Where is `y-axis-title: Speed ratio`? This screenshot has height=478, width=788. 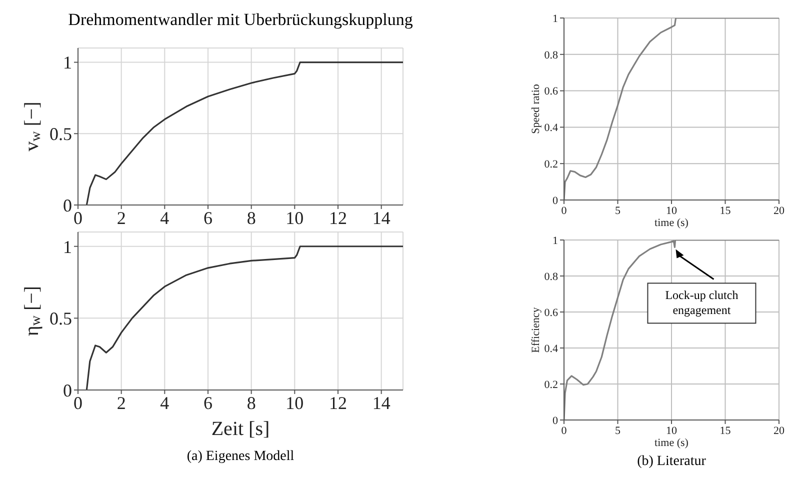
y-axis-title: Speed ratio is located at coordinates (536, 109).